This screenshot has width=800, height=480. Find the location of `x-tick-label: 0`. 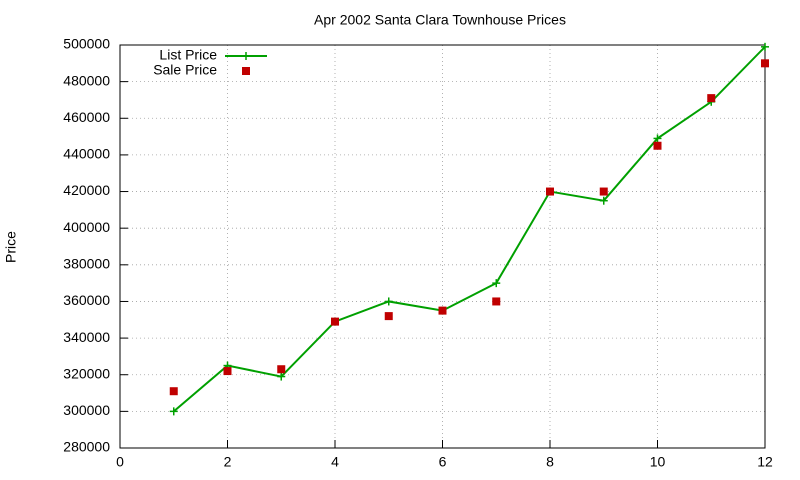

x-tick-label: 0 is located at coordinates (120, 462).